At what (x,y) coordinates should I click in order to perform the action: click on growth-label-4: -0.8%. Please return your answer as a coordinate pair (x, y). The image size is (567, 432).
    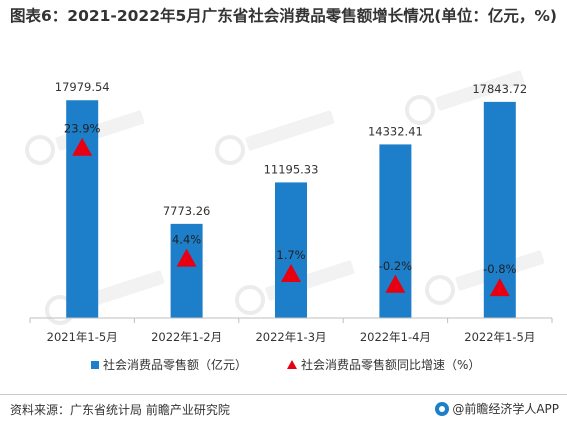
    Looking at the image, I should click on (499, 269).